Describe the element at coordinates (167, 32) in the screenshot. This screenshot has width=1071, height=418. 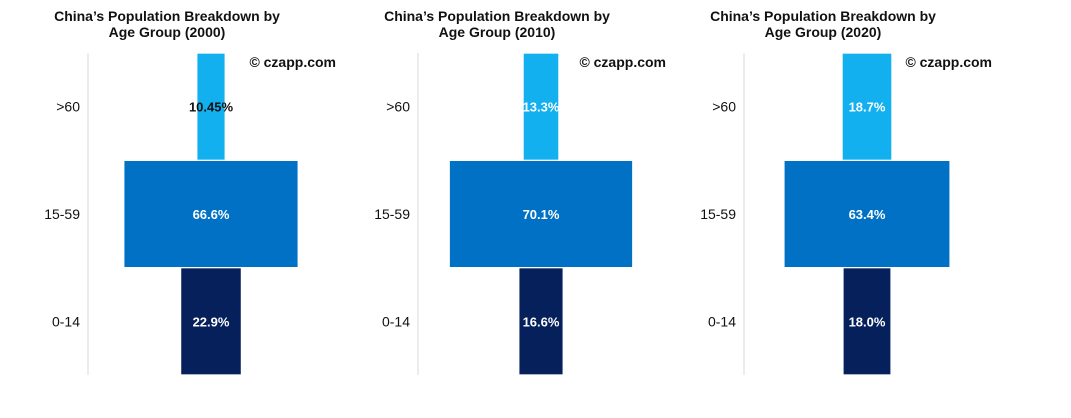
I see `chart-title-line: Age Group (2000)` at that location.